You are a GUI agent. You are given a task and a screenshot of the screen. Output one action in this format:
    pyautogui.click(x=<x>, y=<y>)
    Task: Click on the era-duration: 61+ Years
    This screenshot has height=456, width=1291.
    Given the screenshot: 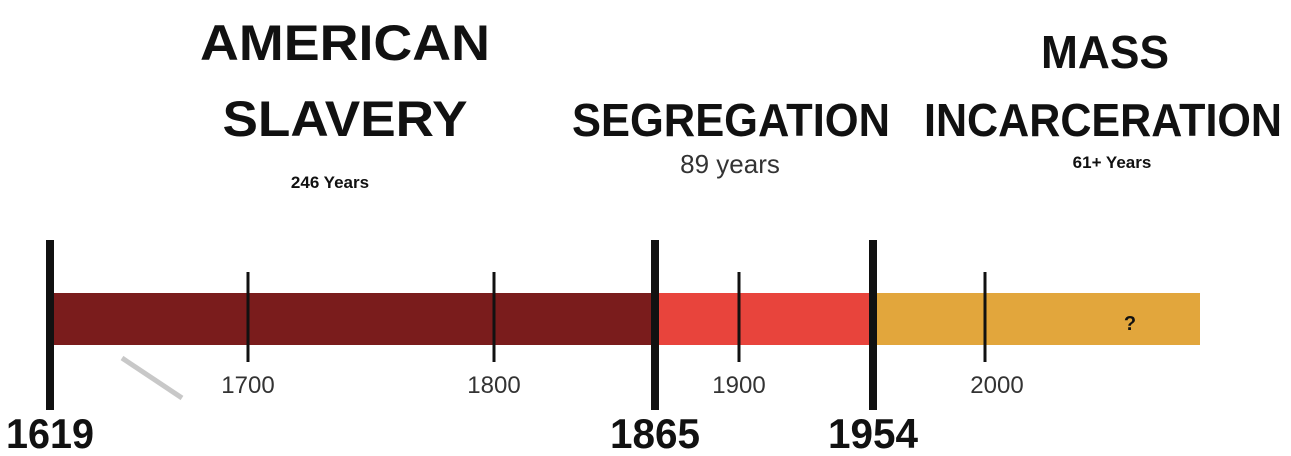 What is the action you would take?
    pyautogui.click(x=1112, y=162)
    